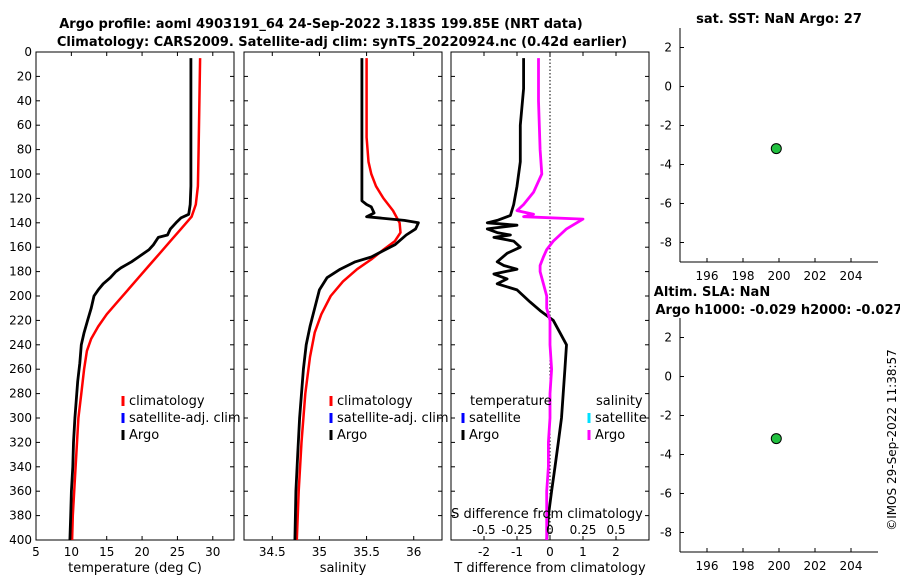 This screenshot has width=900, height=580. Describe the element at coordinates (393, 418) in the screenshot. I see `salinity-legend-label: satellite-adj. clim` at that location.